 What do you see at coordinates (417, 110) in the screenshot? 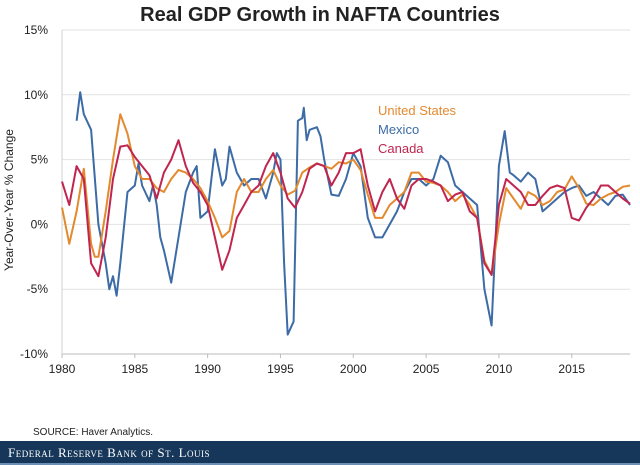
I see `legend-entry: United States` at bounding box center [417, 110].